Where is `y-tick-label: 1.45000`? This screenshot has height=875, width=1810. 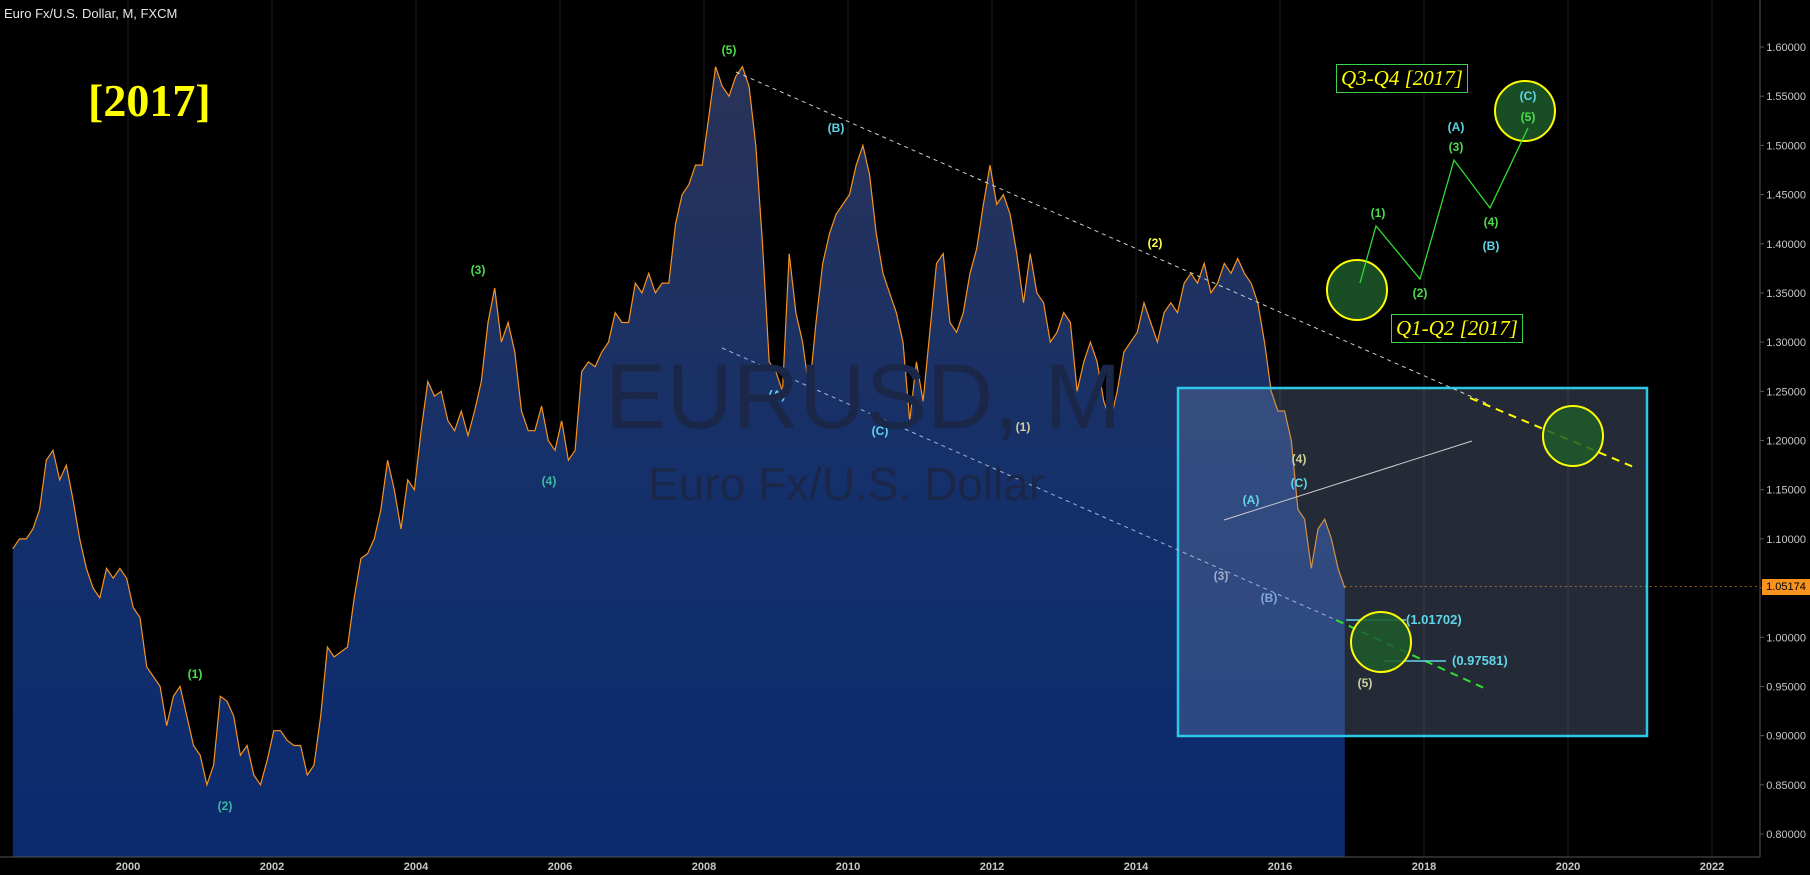
y-tick-label: 1.45000 is located at coordinates (1786, 196).